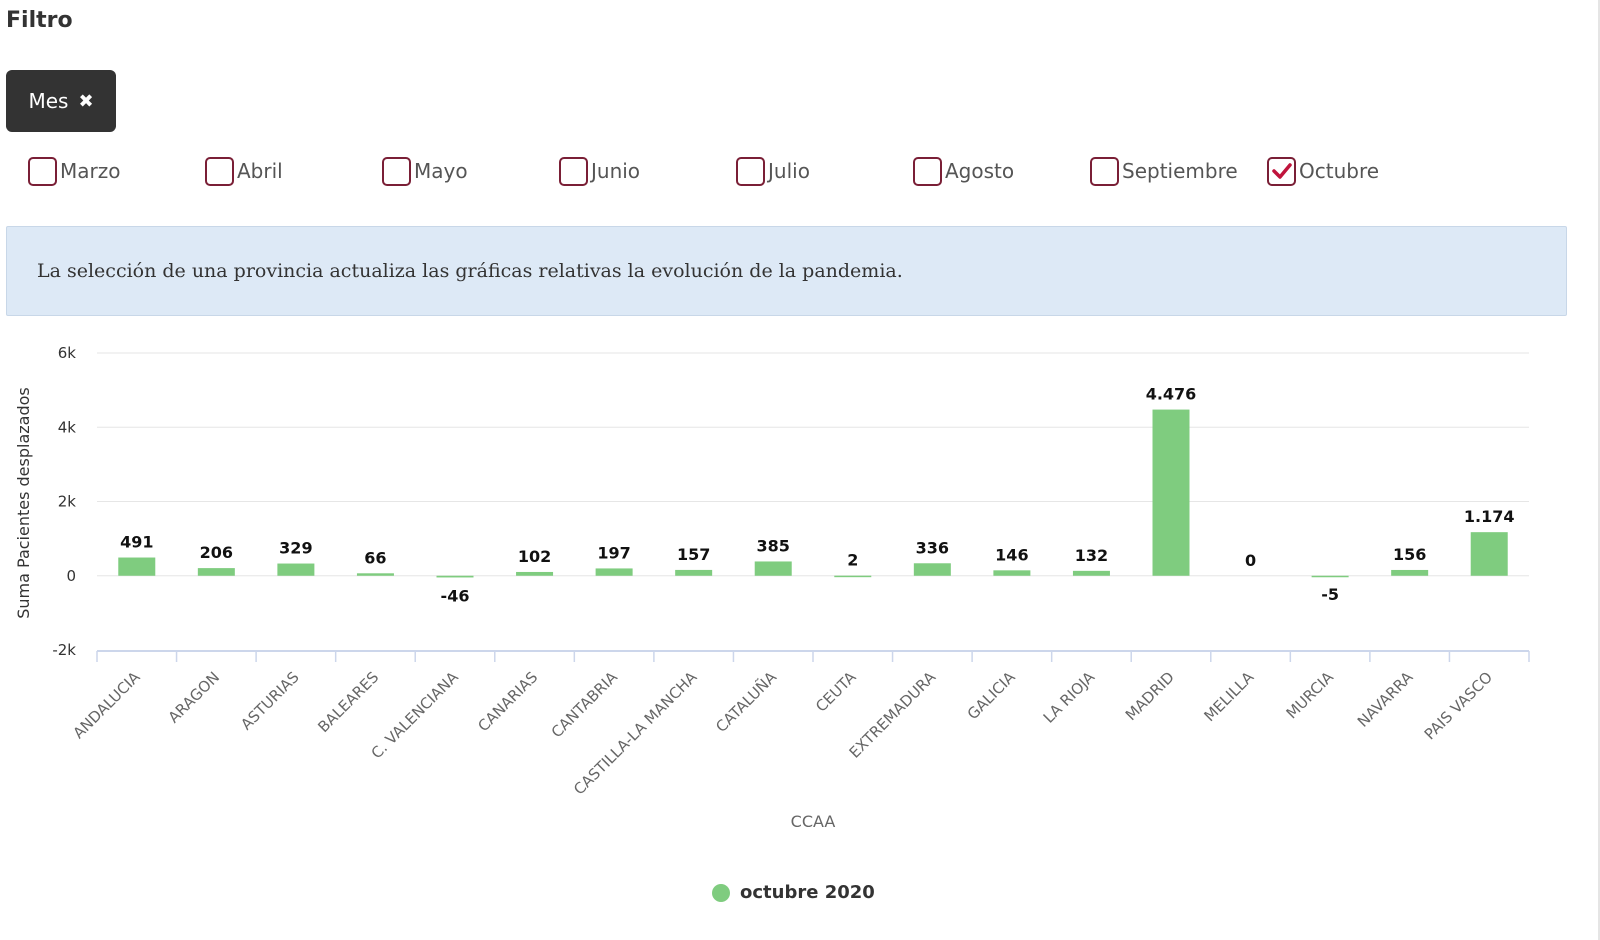  Describe the element at coordinates (194, 697) in the screenshot. I see `x-tick-label: ARAGON` at that location.